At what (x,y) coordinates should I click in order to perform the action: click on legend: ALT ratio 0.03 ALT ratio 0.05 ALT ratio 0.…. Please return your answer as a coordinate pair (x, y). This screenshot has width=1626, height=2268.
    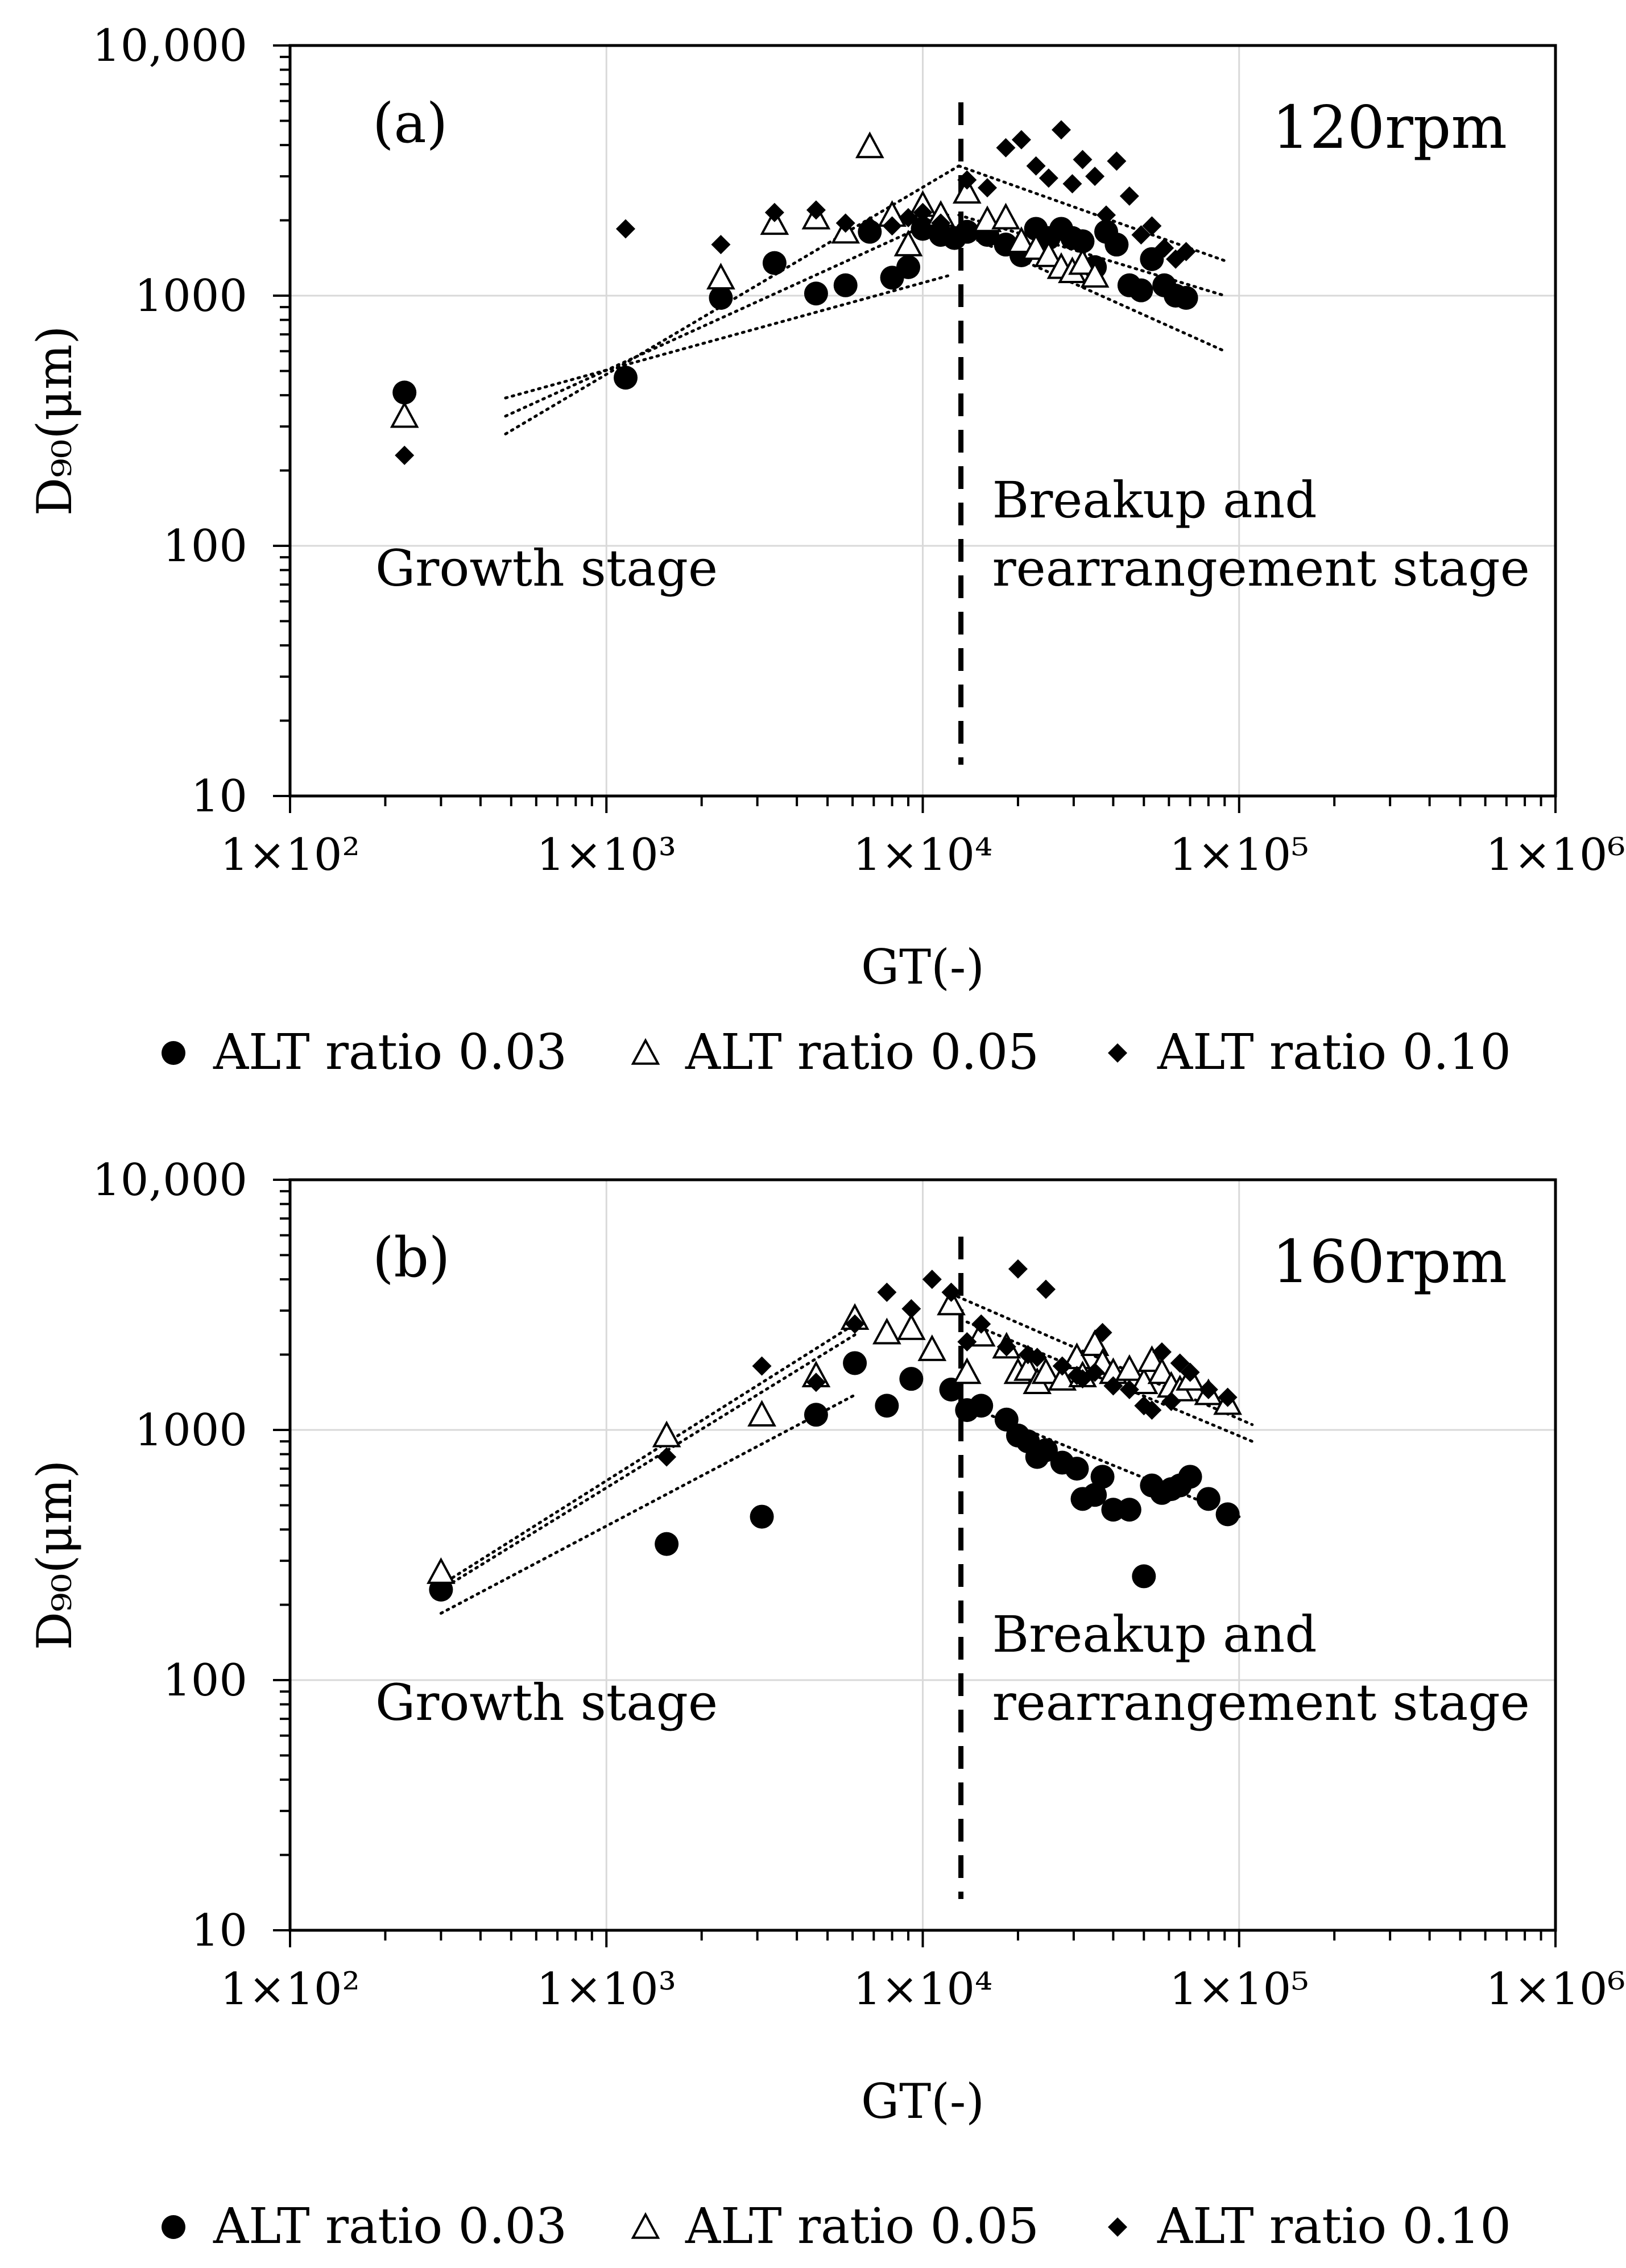
    Looking at the image, I should click on (837, 2226).